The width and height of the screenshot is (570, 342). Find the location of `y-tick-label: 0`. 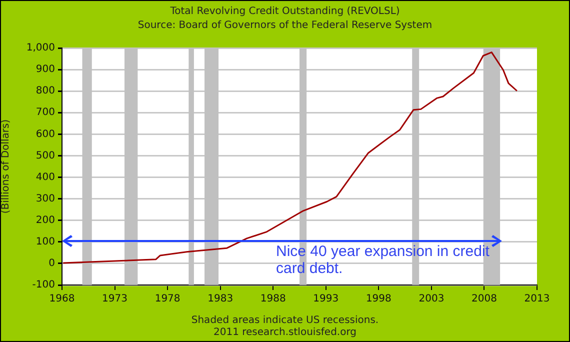

y-tick-label: 0 is located at coordinates (51, 264).